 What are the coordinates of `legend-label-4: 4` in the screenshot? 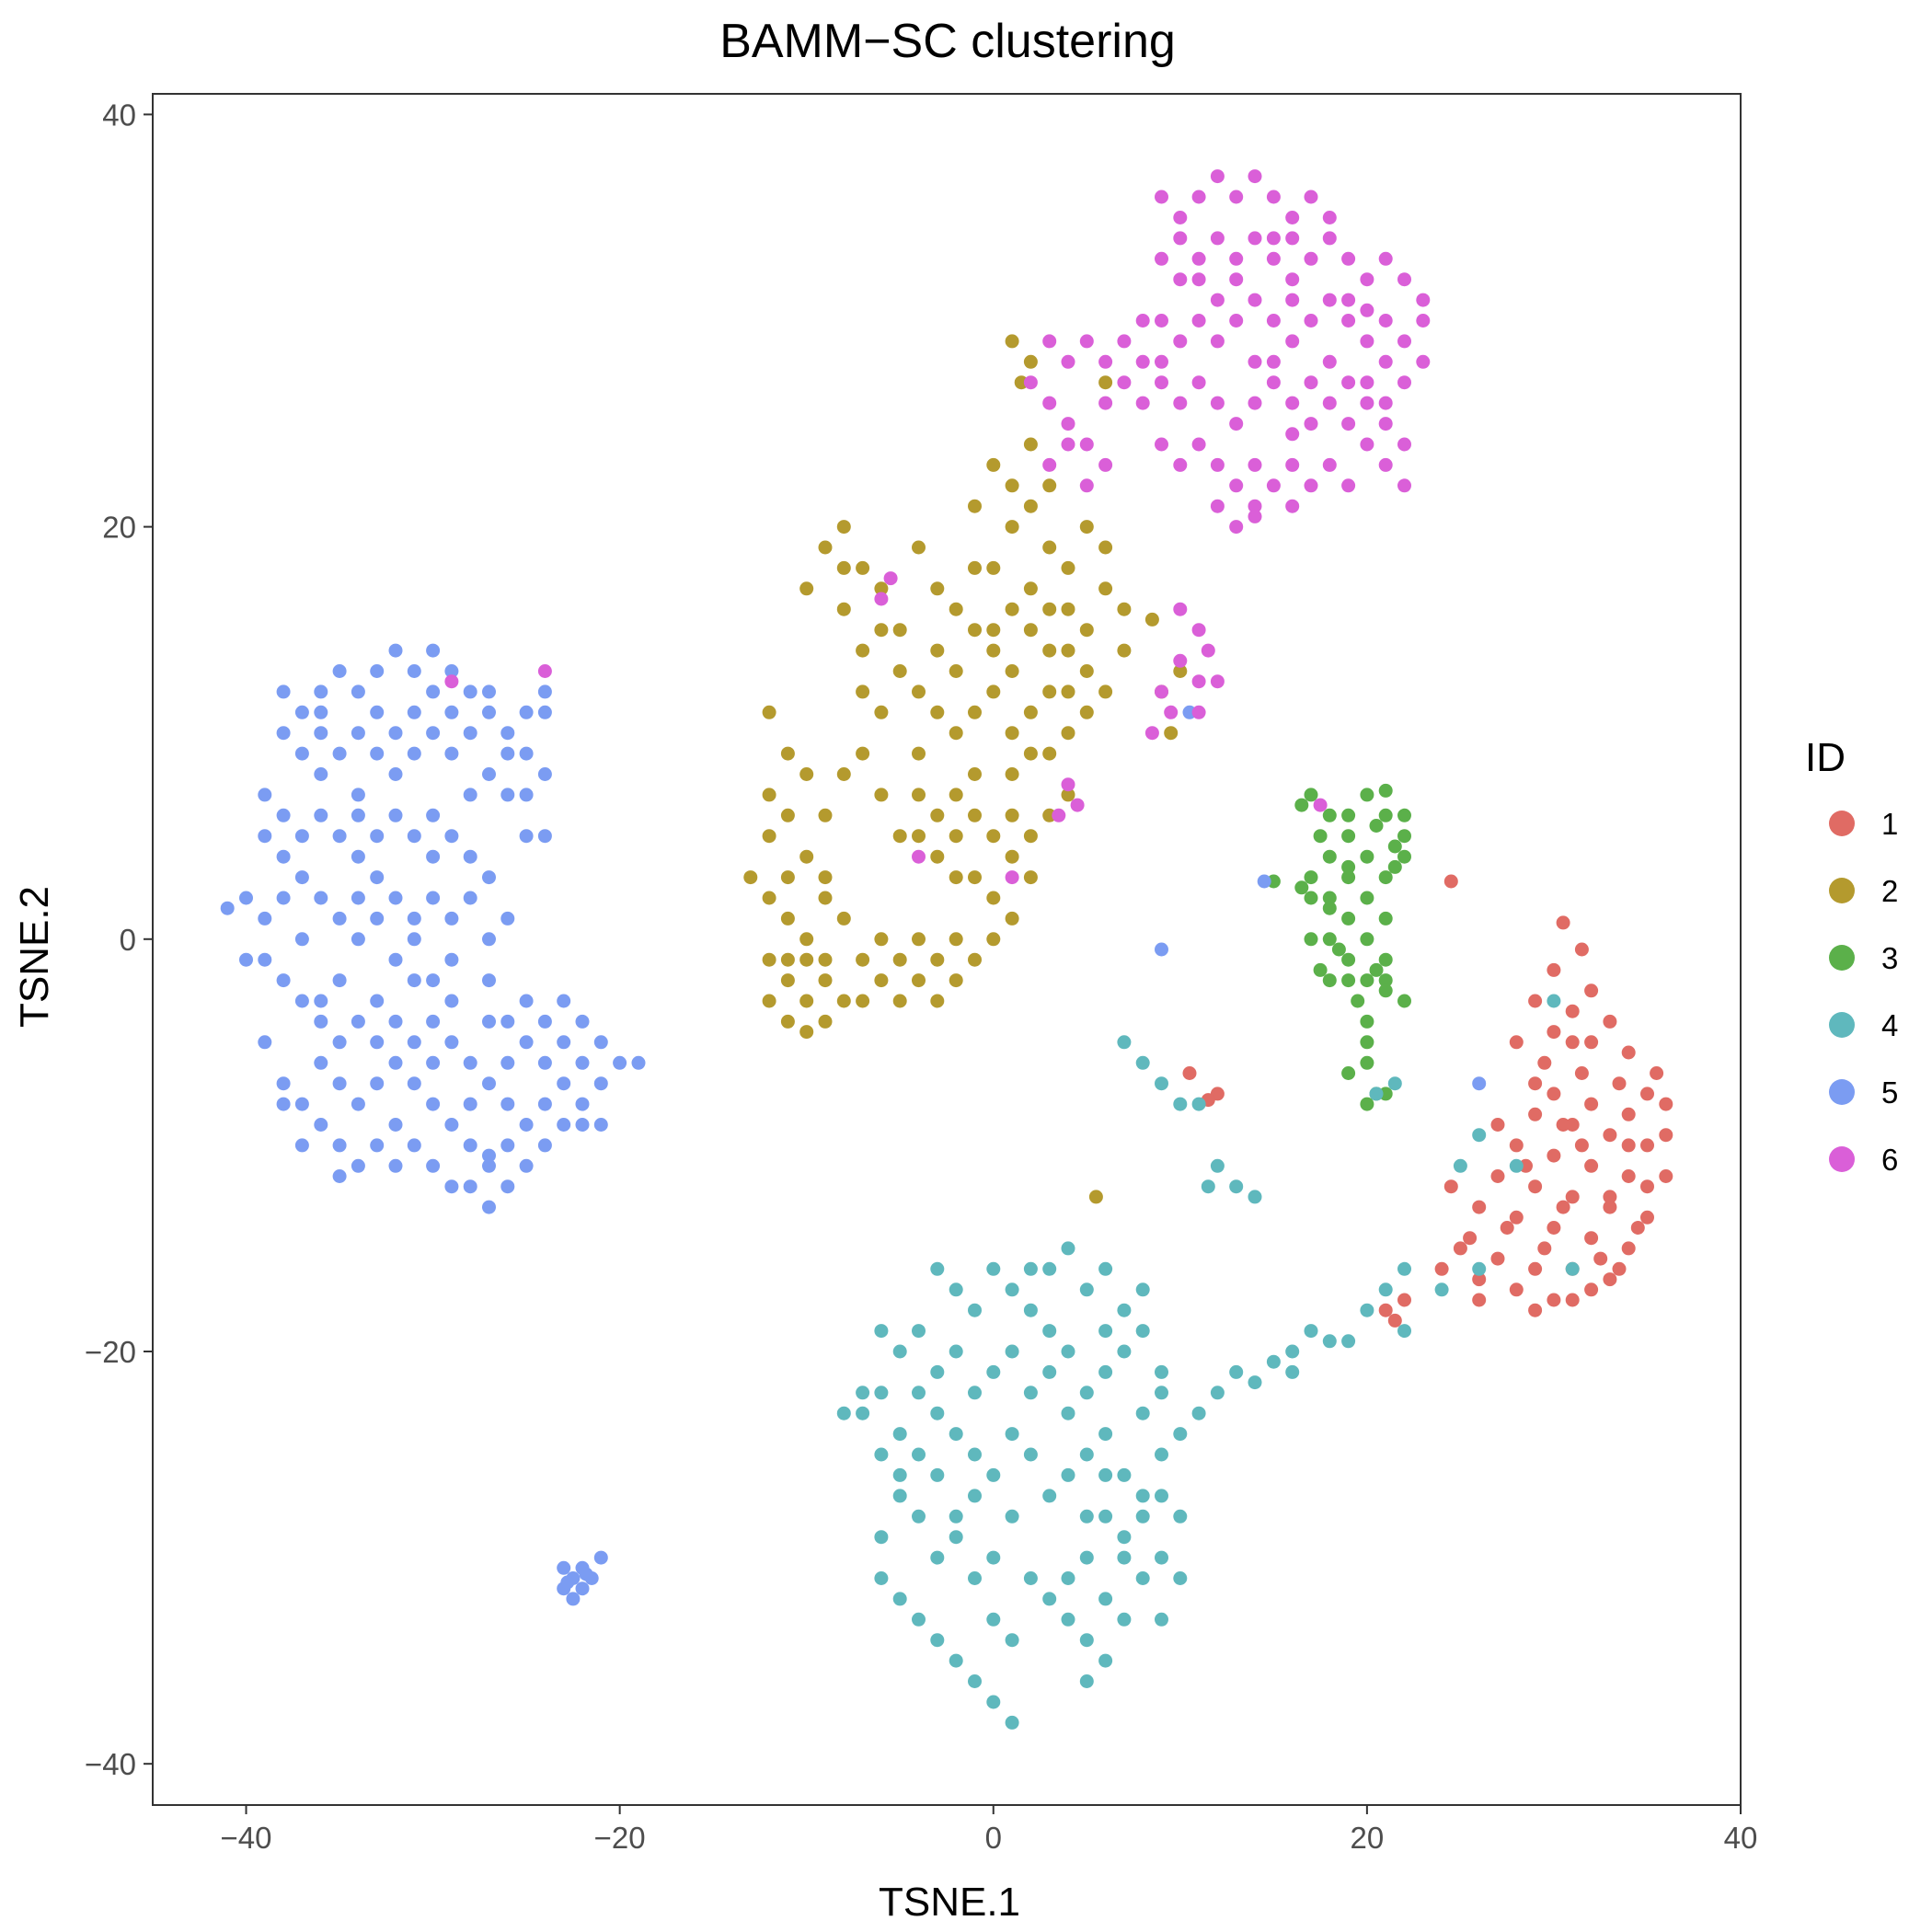 It's located at (1890, 1025).